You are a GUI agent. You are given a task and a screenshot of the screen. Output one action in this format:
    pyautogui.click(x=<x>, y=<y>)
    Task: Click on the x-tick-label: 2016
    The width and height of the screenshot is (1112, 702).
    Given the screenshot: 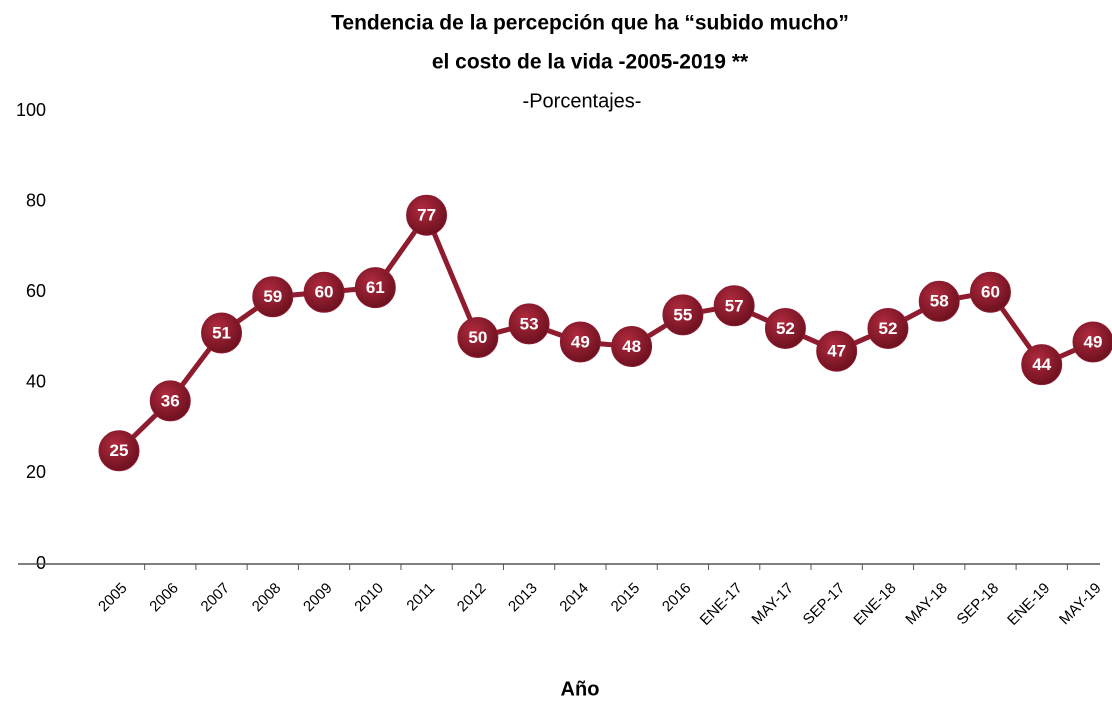 What is the action you would take?
    pyautogui.click(x=677, y=598)
    